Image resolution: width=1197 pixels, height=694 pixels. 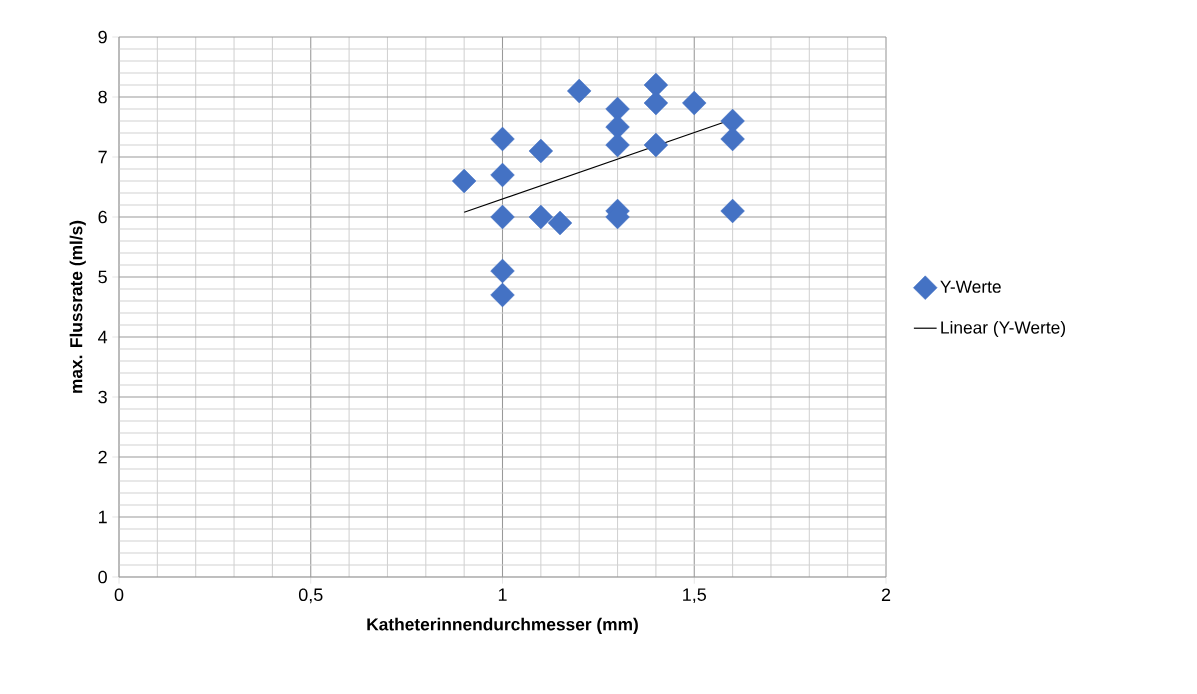 I want to click on y-tick-label: 3, so click(x=102, y=397).